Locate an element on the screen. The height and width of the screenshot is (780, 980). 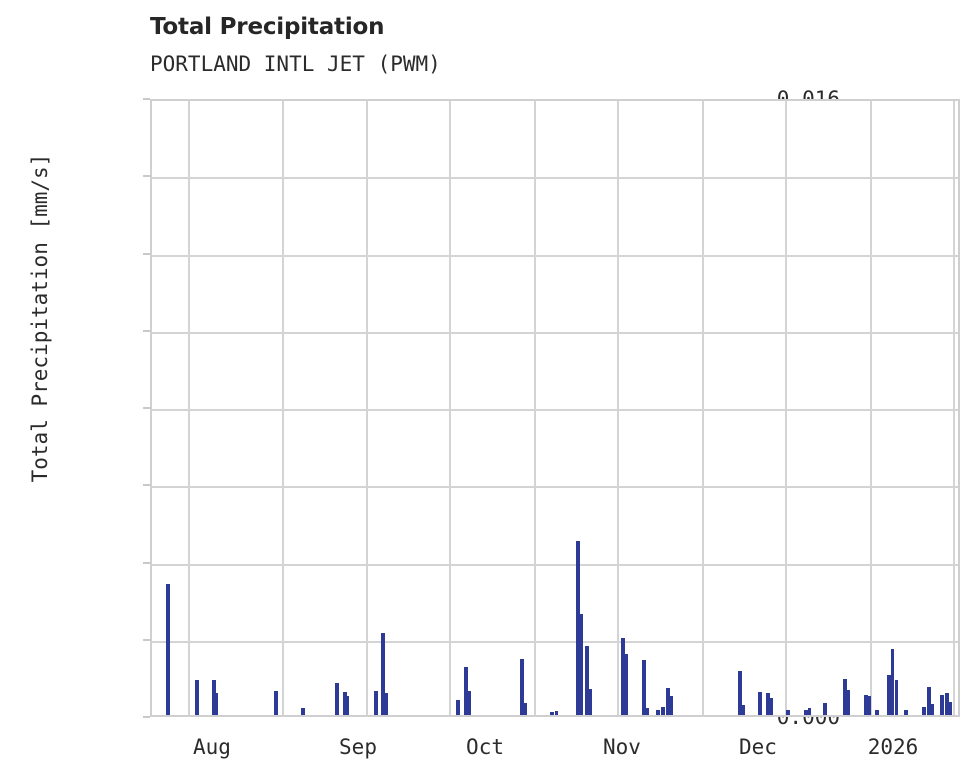
x-axis-tick-label: Nov is located at coordinates (622, 747).